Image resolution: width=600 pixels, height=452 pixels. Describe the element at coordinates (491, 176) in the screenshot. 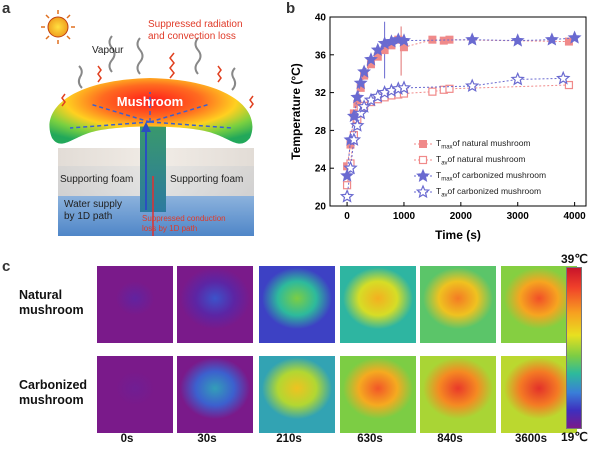

I see `legend-entry-tmax-carbonized: Tmaxof carbonized mushroom` at that location.